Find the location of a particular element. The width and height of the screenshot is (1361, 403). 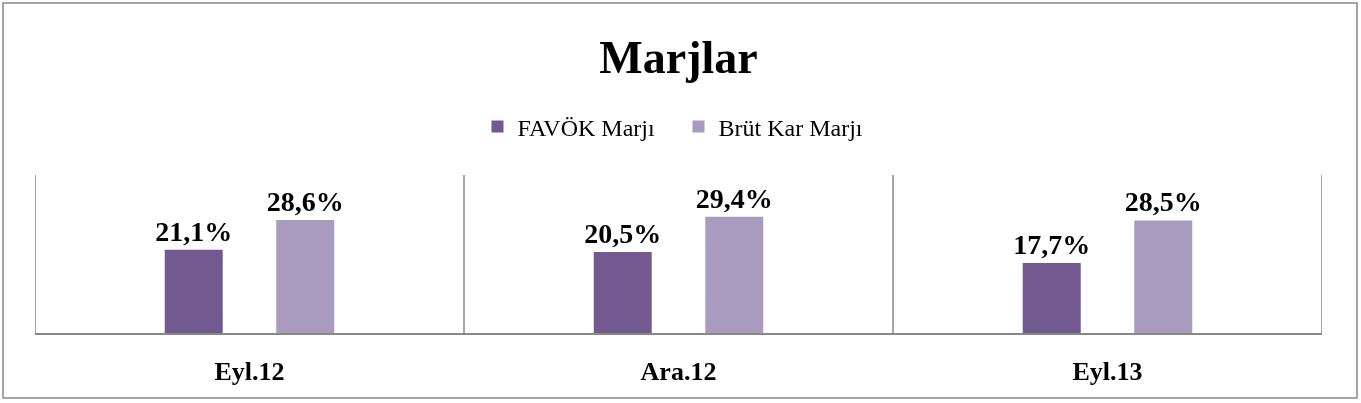

legend-label: FAVÖK Marjı is located at coordinates (586, 127).